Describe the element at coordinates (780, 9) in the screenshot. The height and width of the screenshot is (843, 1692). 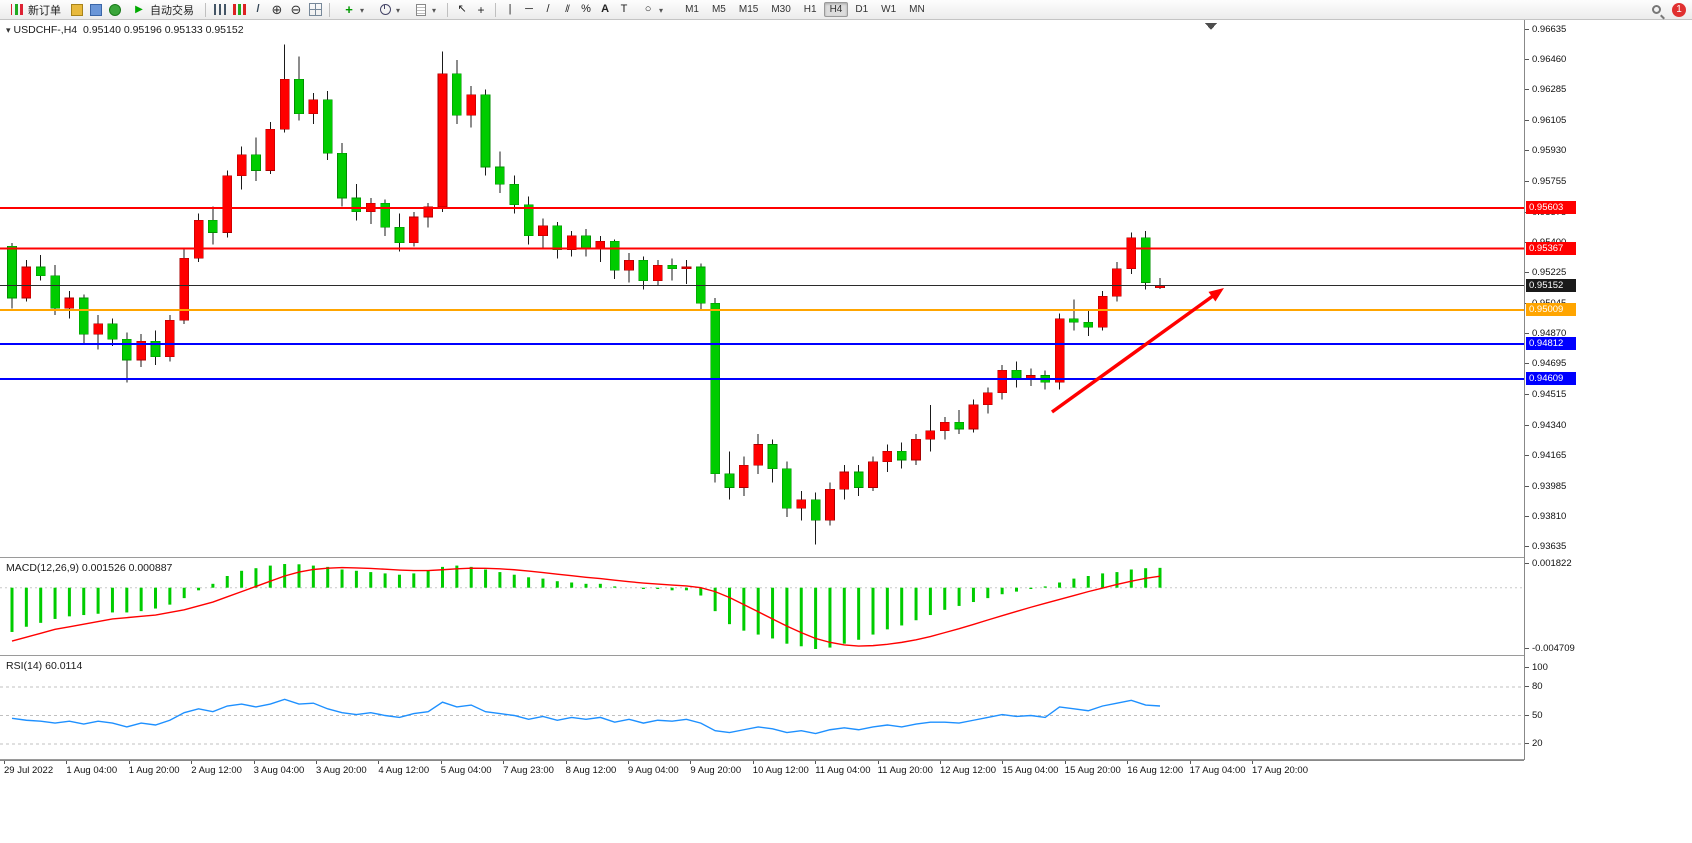
I see `timeframe-m30: M30` at that location.